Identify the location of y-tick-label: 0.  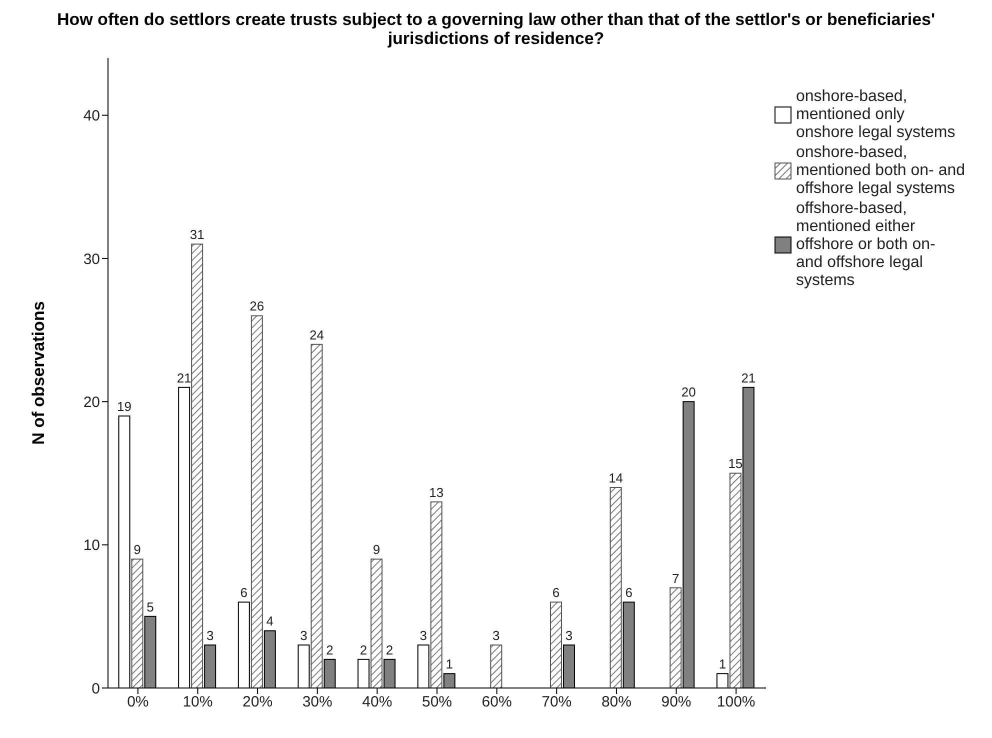
(96, 689).